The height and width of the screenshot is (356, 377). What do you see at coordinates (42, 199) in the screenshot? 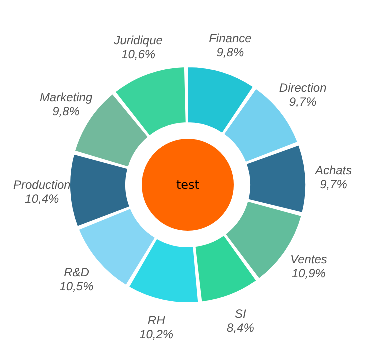
I see `data-label: 10,4%` at bounding box center [42, 199].